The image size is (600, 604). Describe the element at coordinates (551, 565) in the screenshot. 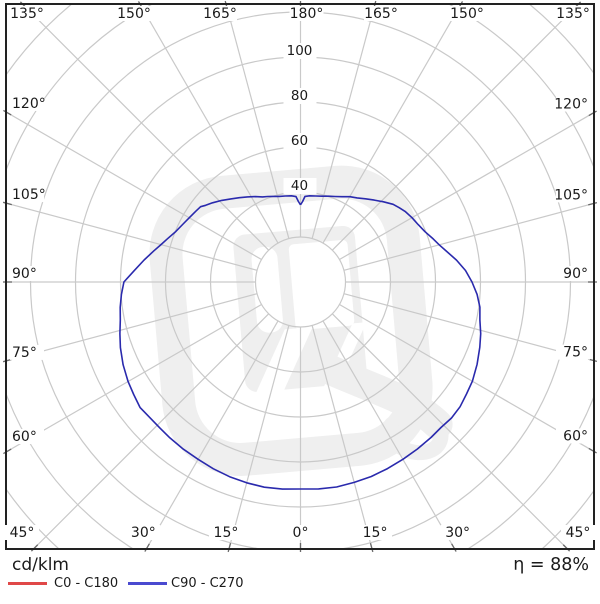

I see `efficiency-value: η = 88%` at that location.